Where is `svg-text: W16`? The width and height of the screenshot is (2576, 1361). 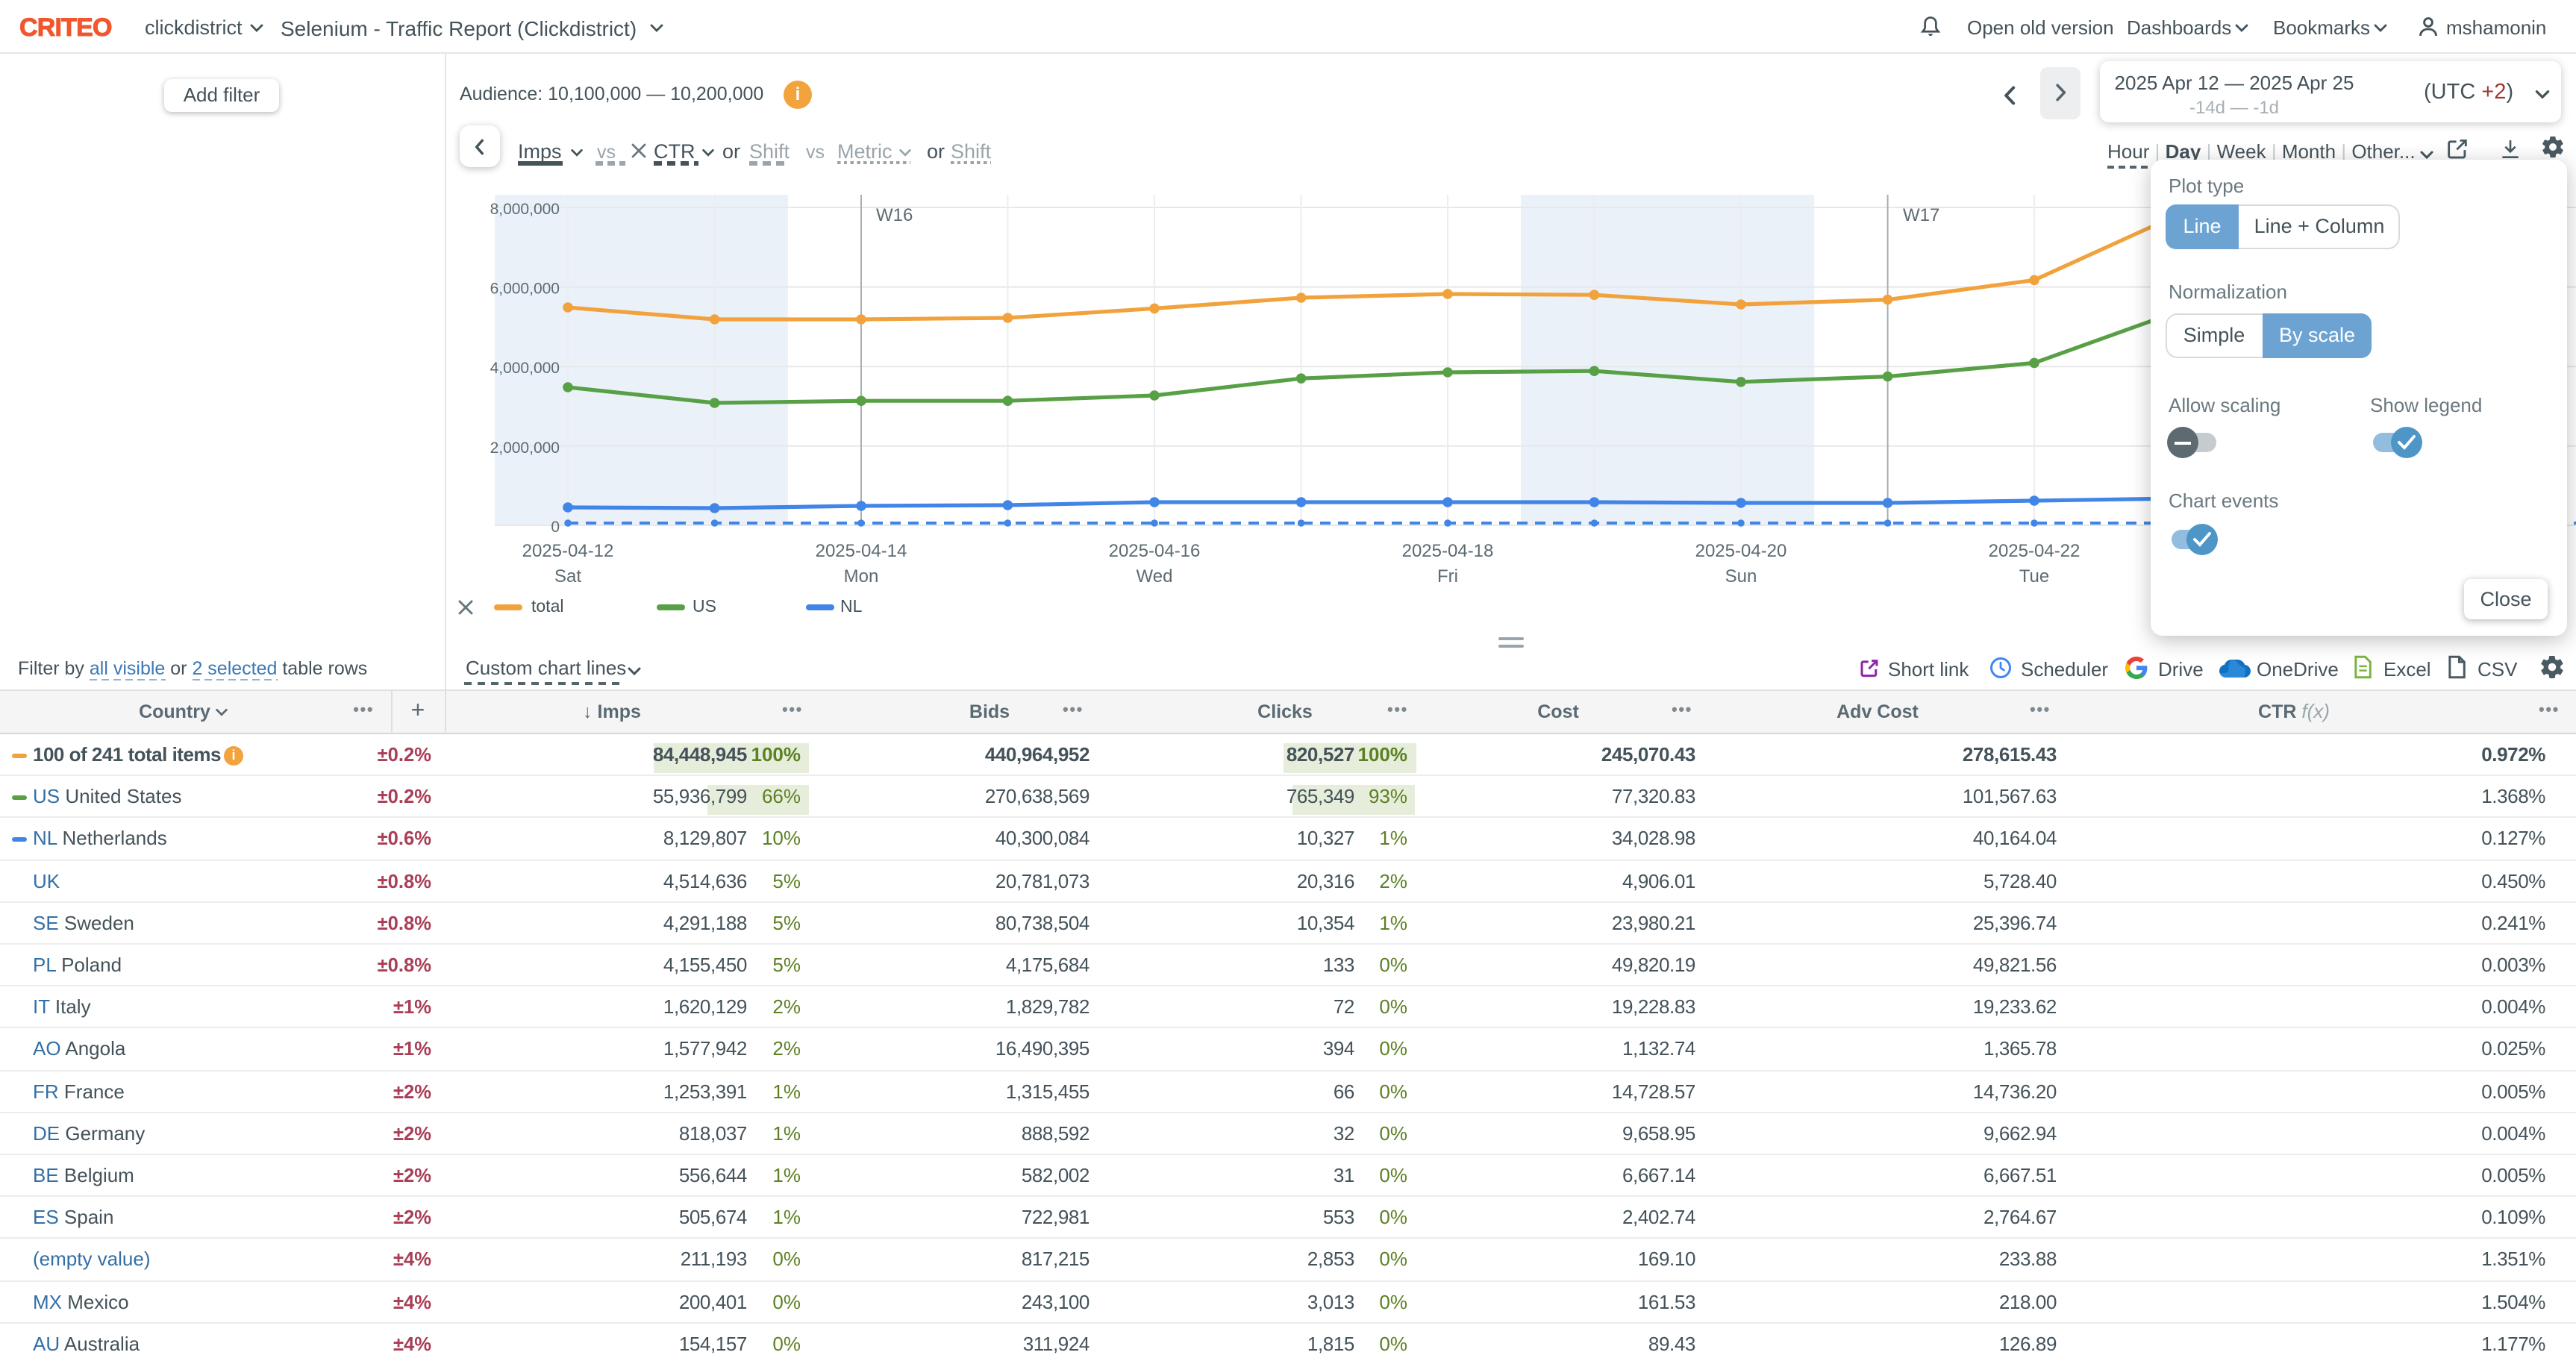
svg-text: W16 is located at coordinates (894, 215).